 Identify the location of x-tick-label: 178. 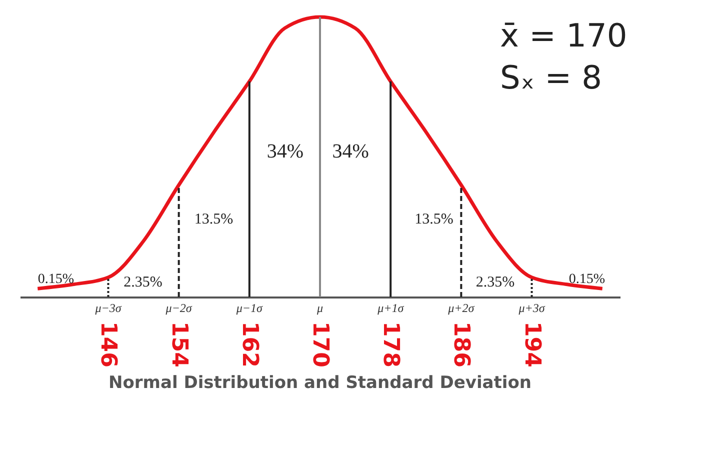
(391, 345).